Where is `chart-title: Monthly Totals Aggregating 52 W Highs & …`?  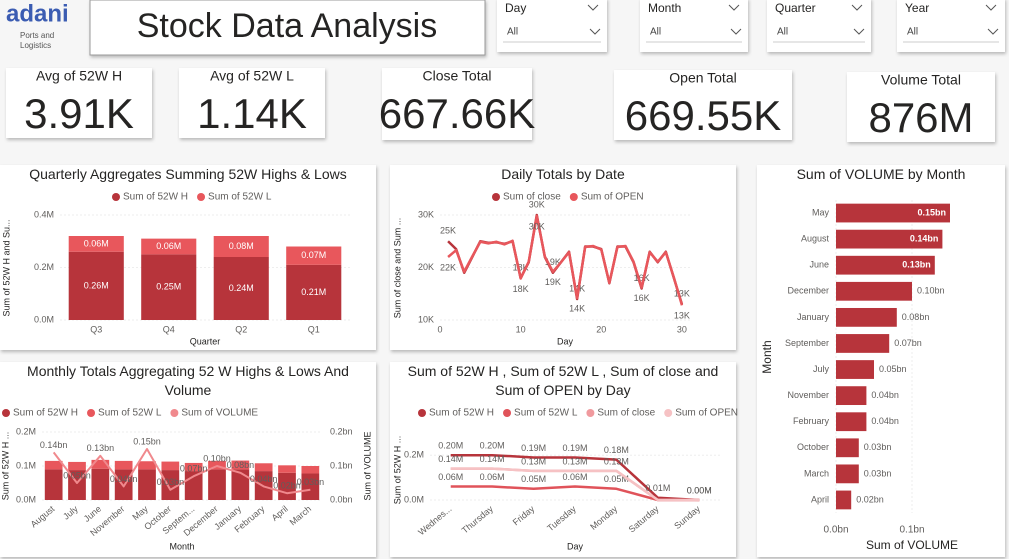 chart-title: Monthly Totals Aggregating 52 W Highs & … is located at coordinates (188, 380).